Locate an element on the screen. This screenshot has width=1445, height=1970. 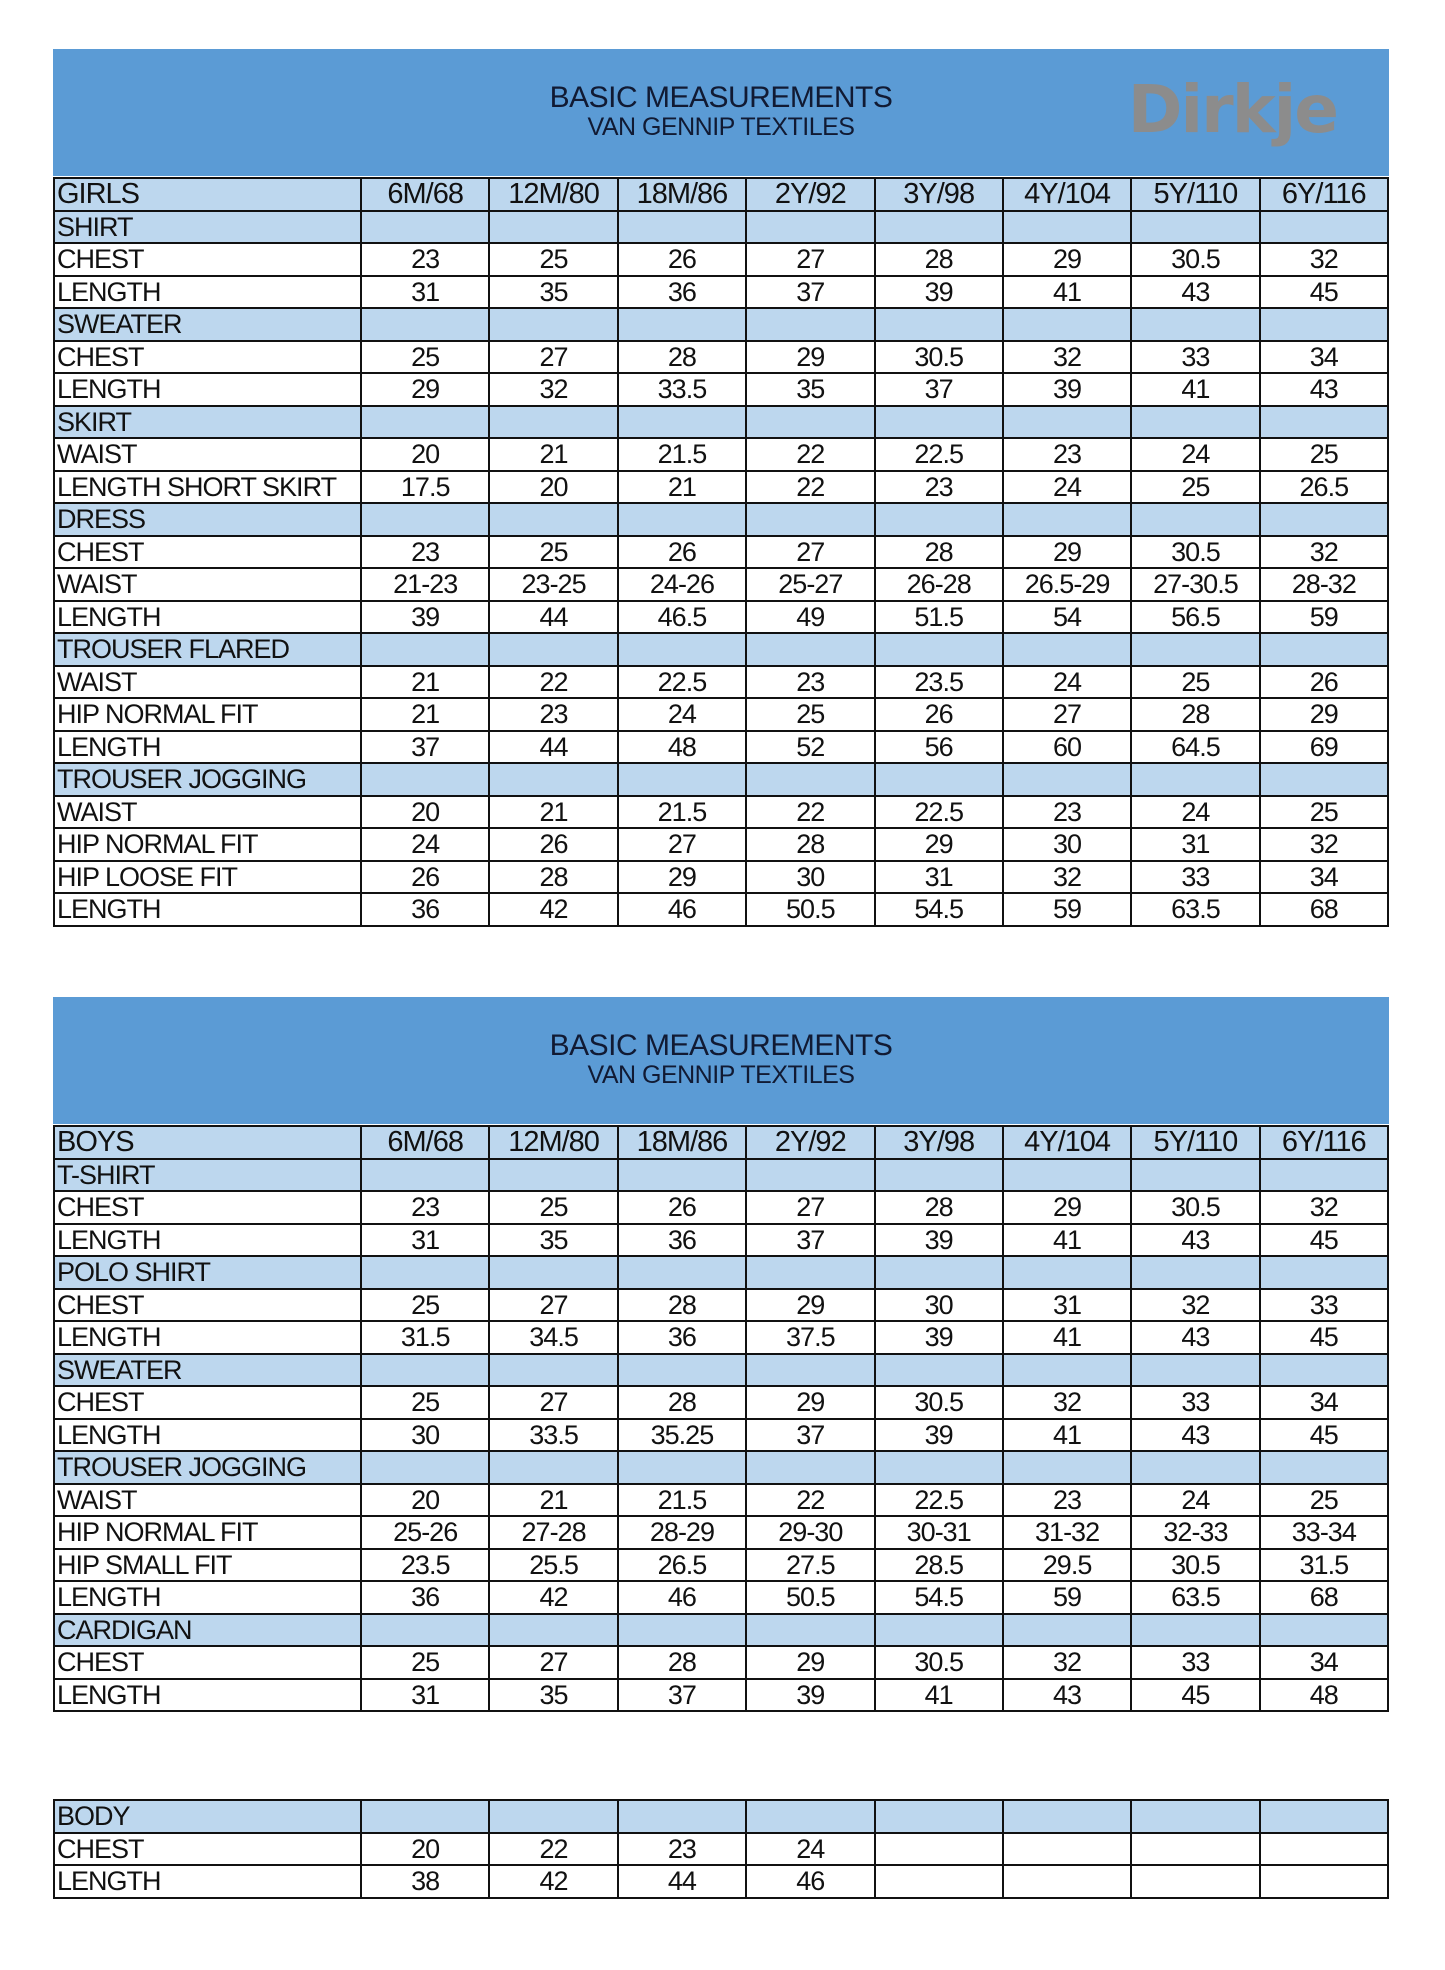
measurement-row: HIP NORMAL FIT 24 26 27 28 29 30 31 32 is located at coordinates (721, 844).